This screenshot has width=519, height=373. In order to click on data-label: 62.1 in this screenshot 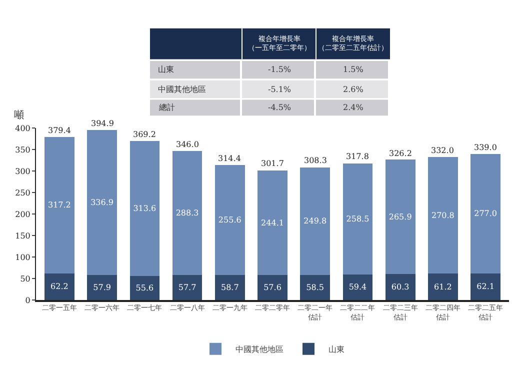, I will do `click(485, 287)`.